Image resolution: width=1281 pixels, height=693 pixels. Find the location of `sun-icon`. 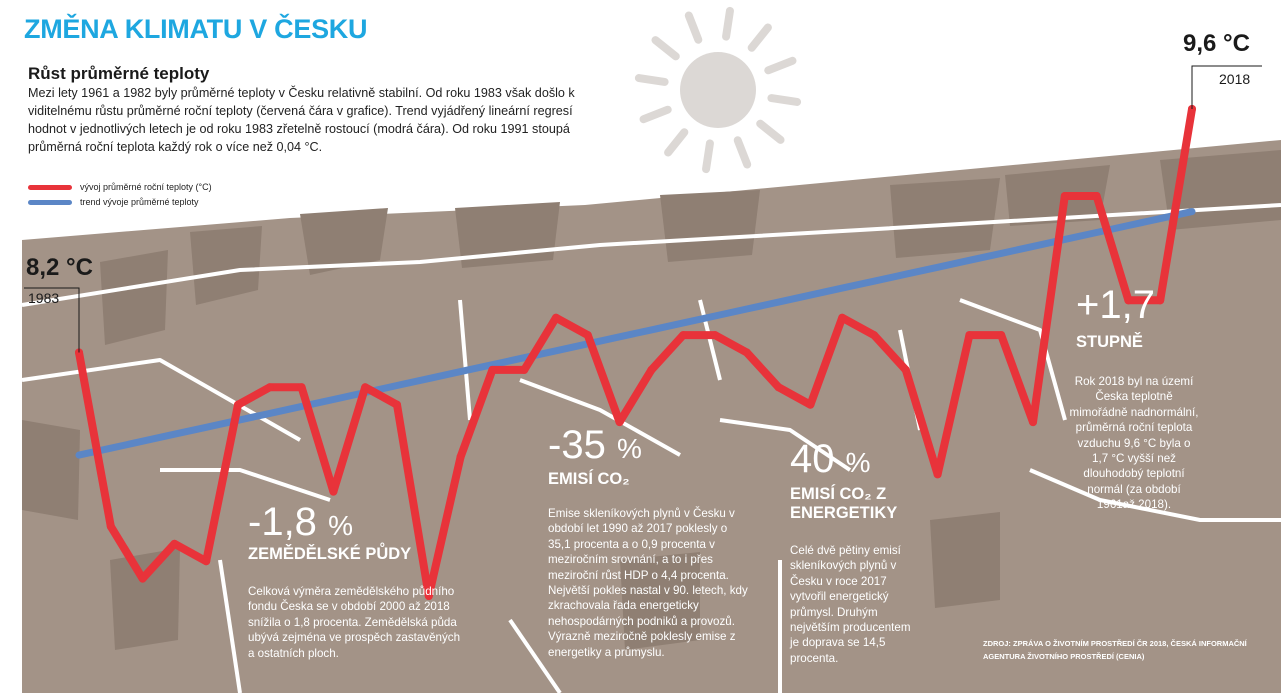

sun-icon is located at coordinates (718, 90).